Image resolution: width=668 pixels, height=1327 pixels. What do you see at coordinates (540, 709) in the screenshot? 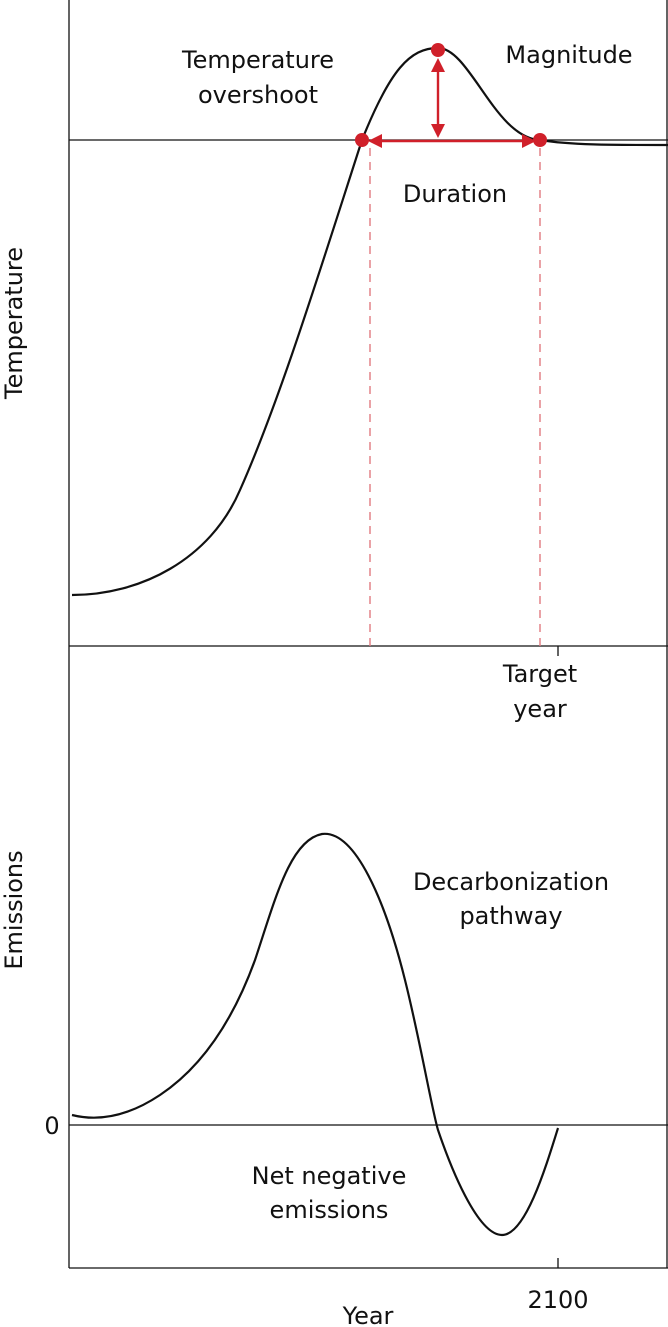
I see `target-label-line2: year` at bounding box center [540, 709].